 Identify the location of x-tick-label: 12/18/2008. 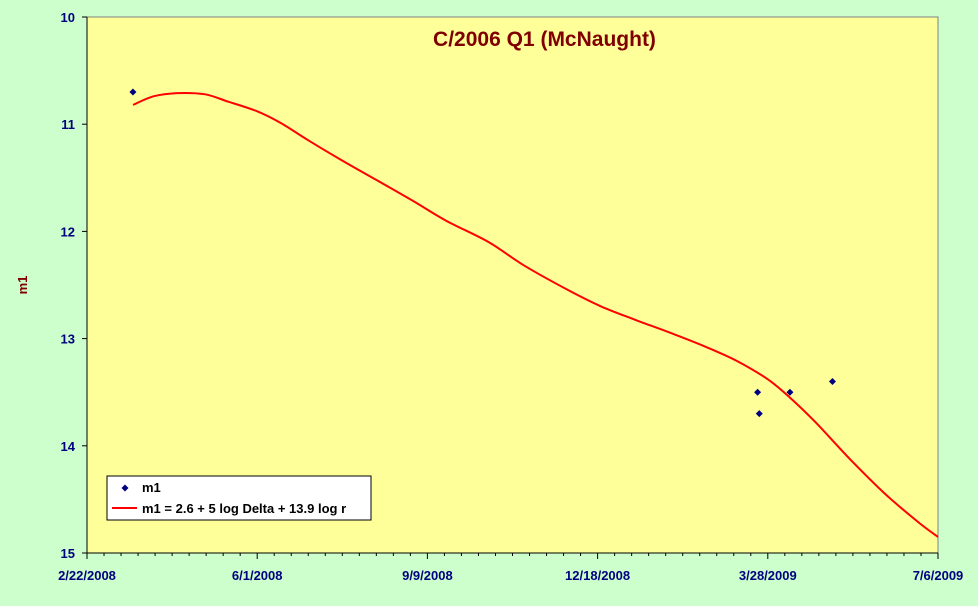
(597, 575).